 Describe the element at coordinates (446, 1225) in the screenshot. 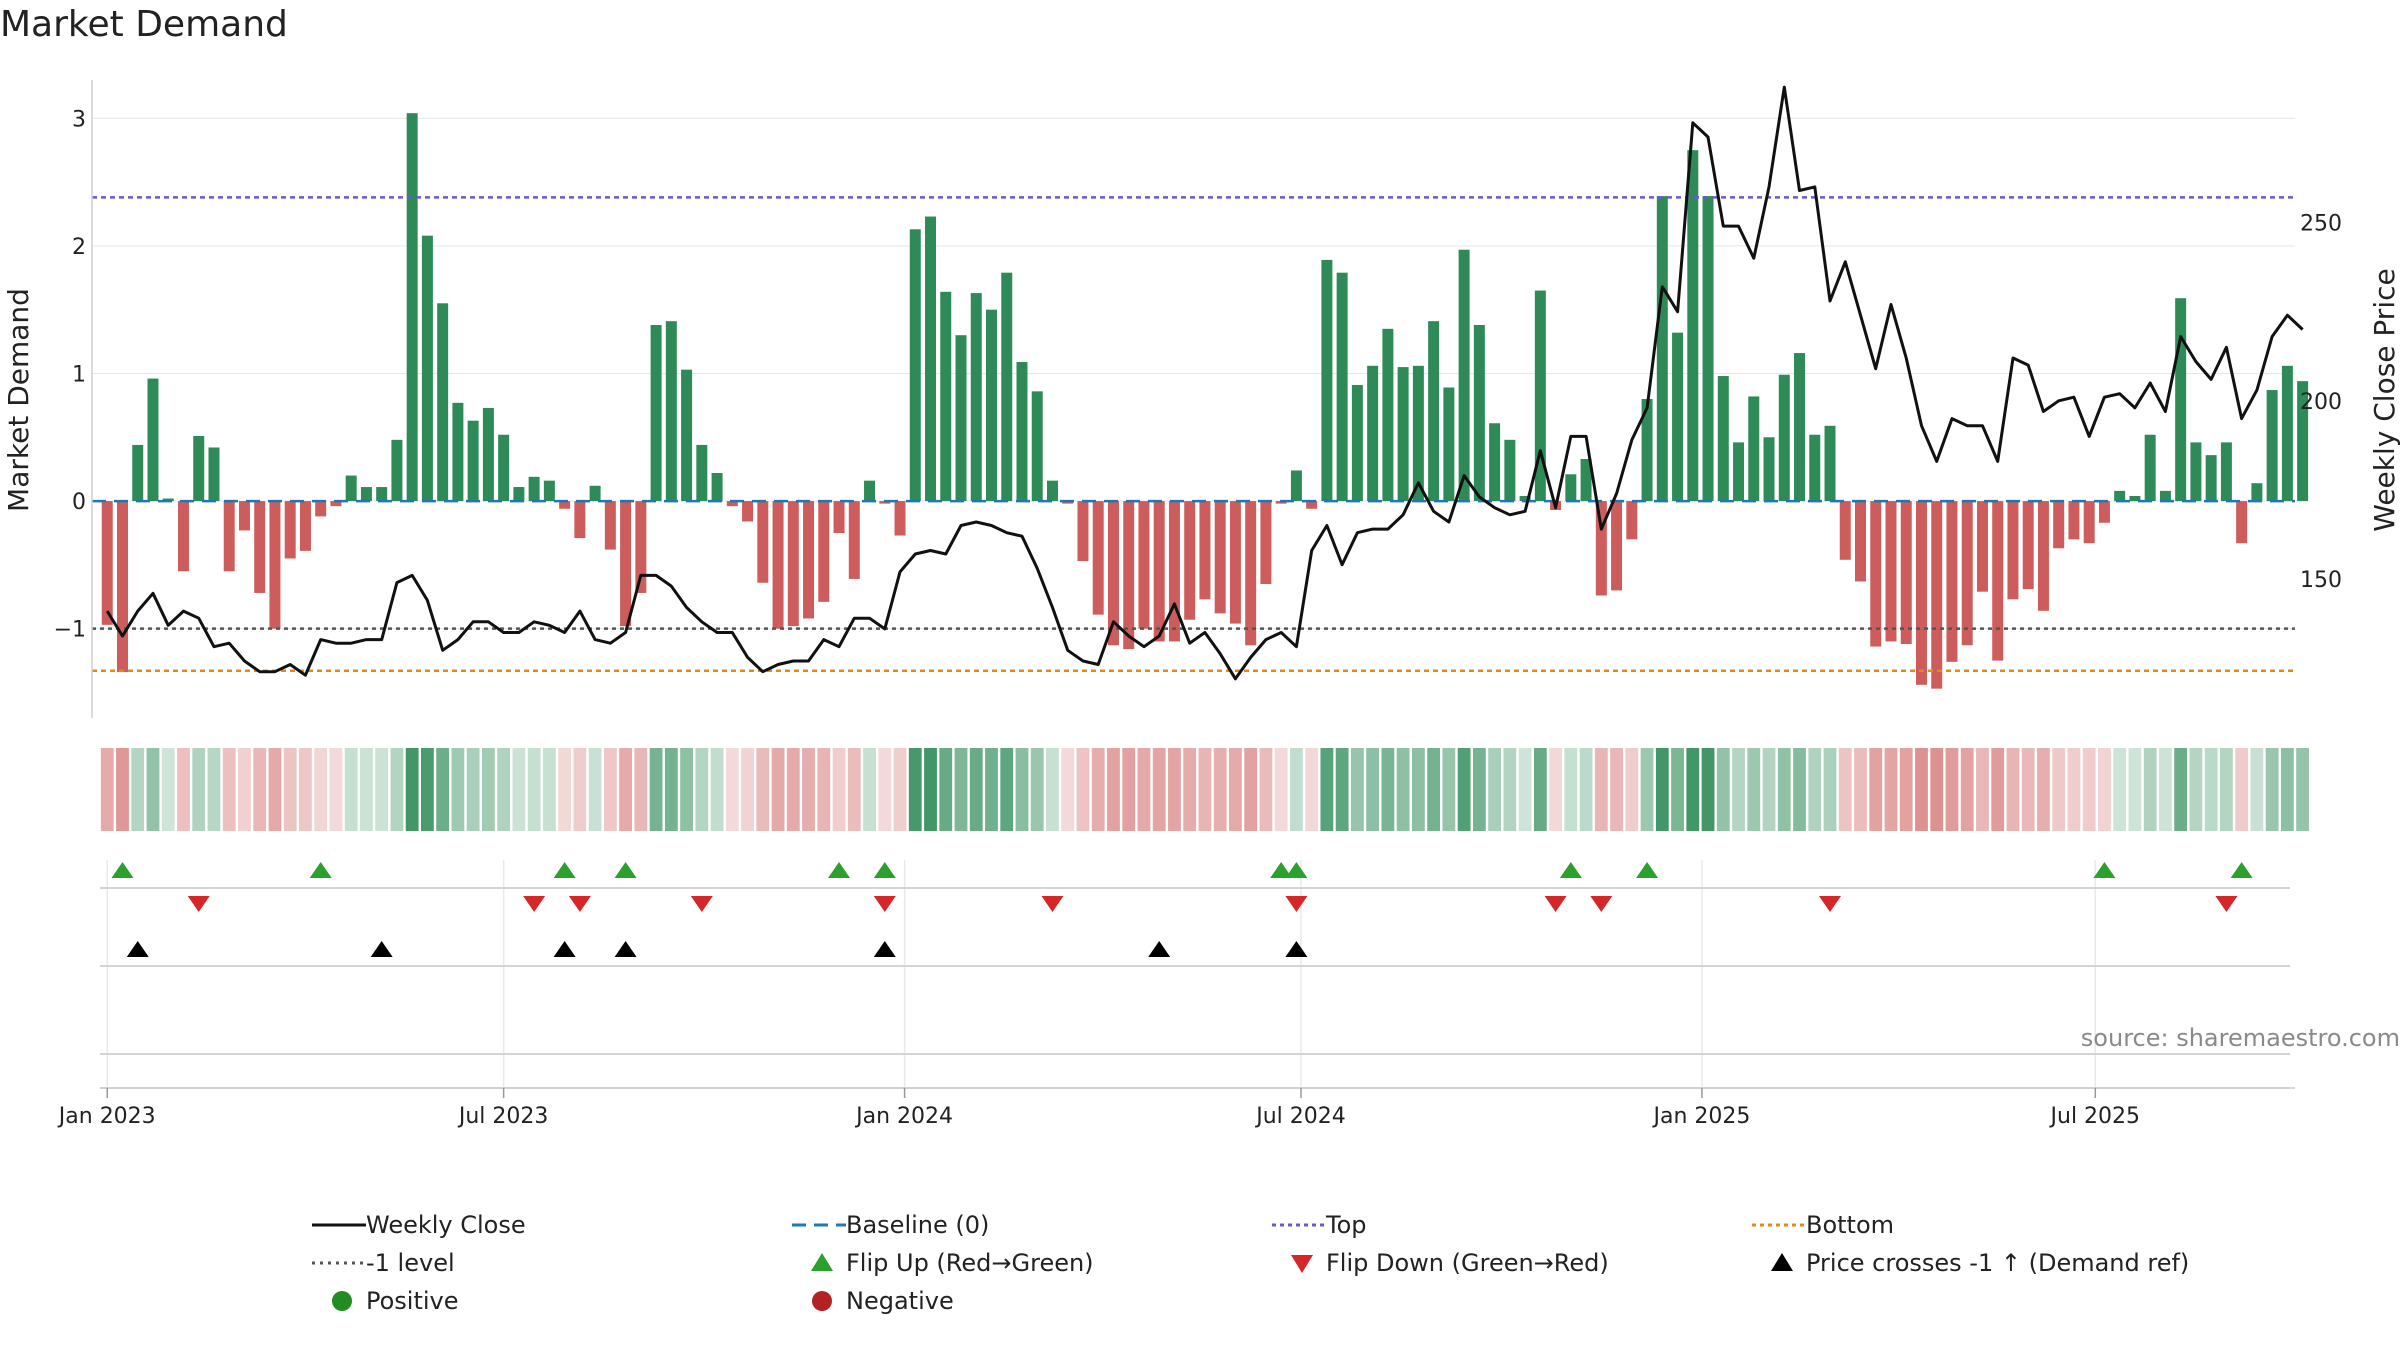

I see `legend-label: Weekly Close` at that location.